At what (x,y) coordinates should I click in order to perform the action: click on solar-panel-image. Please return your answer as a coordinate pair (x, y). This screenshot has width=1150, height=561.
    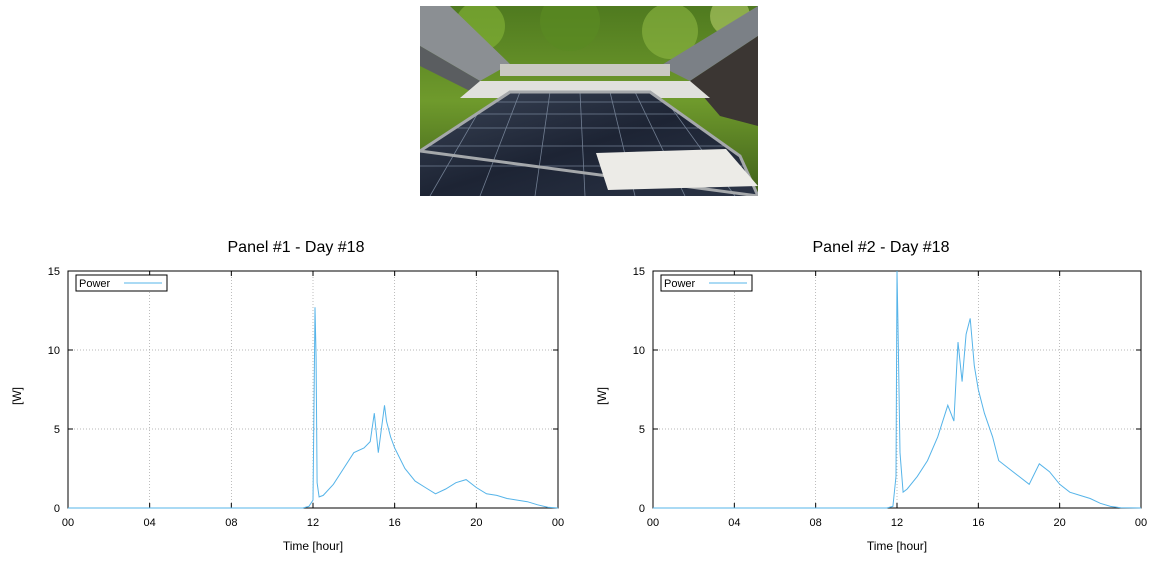
    Looking at the image, I should click on (588, 99).